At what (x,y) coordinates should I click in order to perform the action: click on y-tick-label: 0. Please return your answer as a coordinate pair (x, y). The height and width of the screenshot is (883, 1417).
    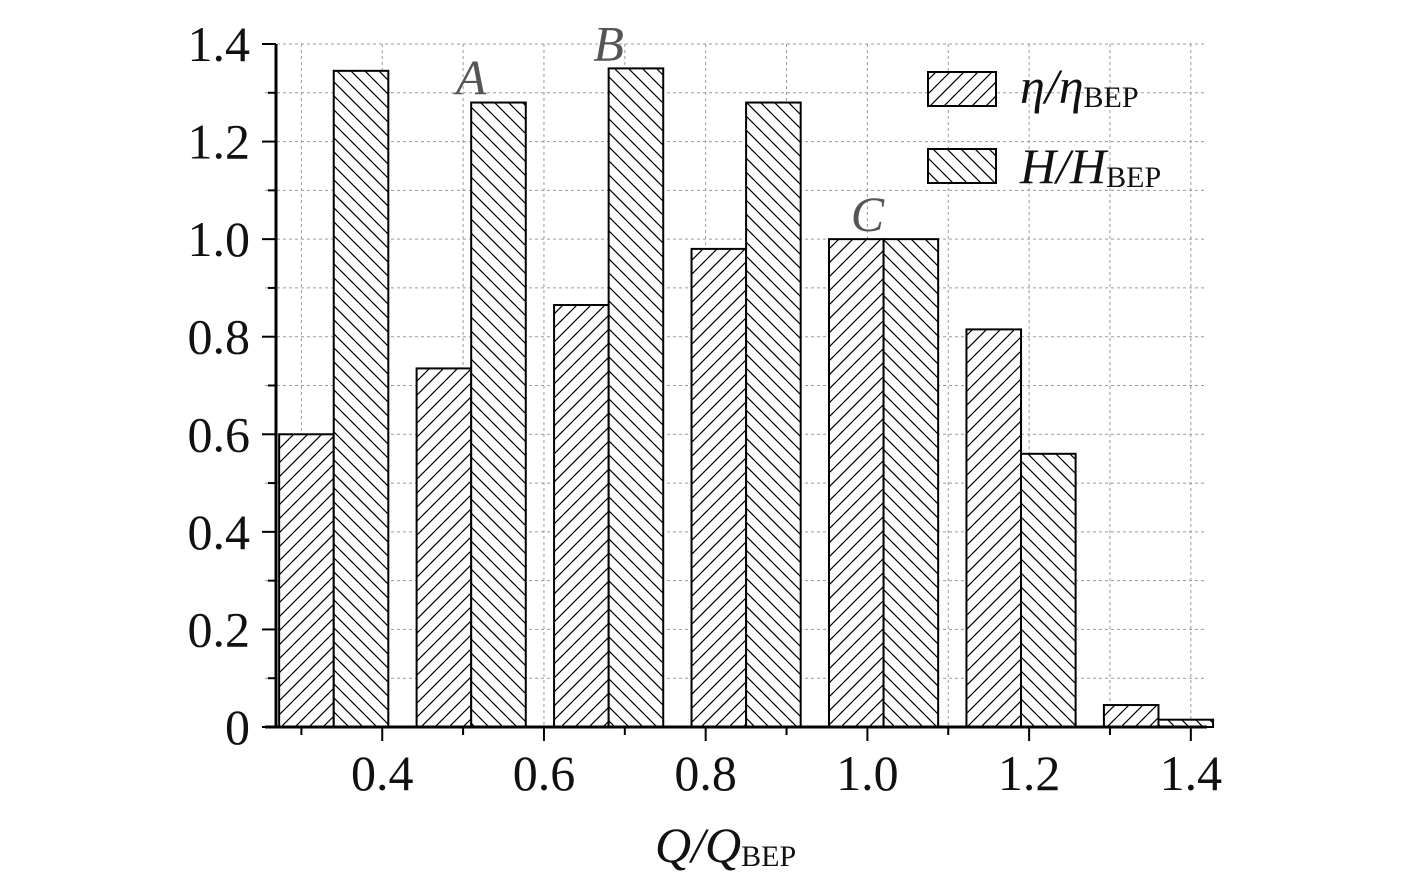
    Looking at the image, I should click on (237, 727).